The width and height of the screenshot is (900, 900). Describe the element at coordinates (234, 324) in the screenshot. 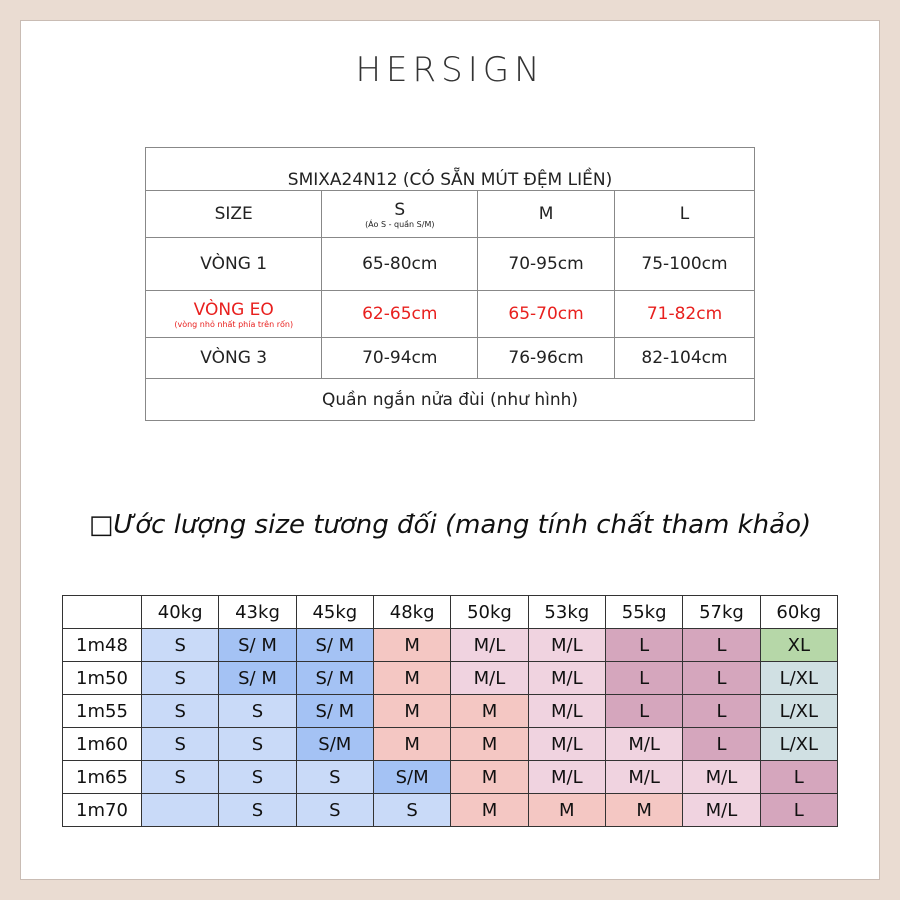

I see `row-note: (vòng nhỏ nhất phía trên rốn)` at that location.